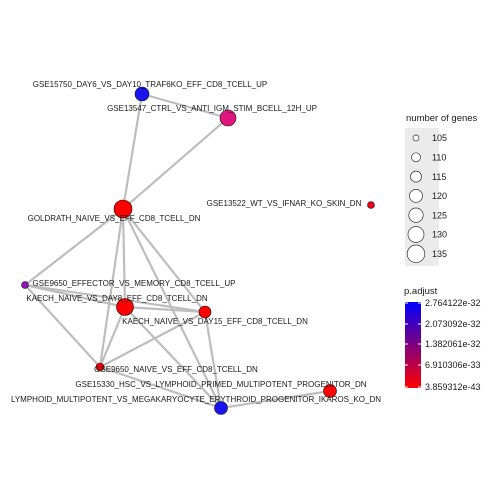  Describe the element at coordinates (25, 285) in the screenshot. I see `node-n5` at that location.